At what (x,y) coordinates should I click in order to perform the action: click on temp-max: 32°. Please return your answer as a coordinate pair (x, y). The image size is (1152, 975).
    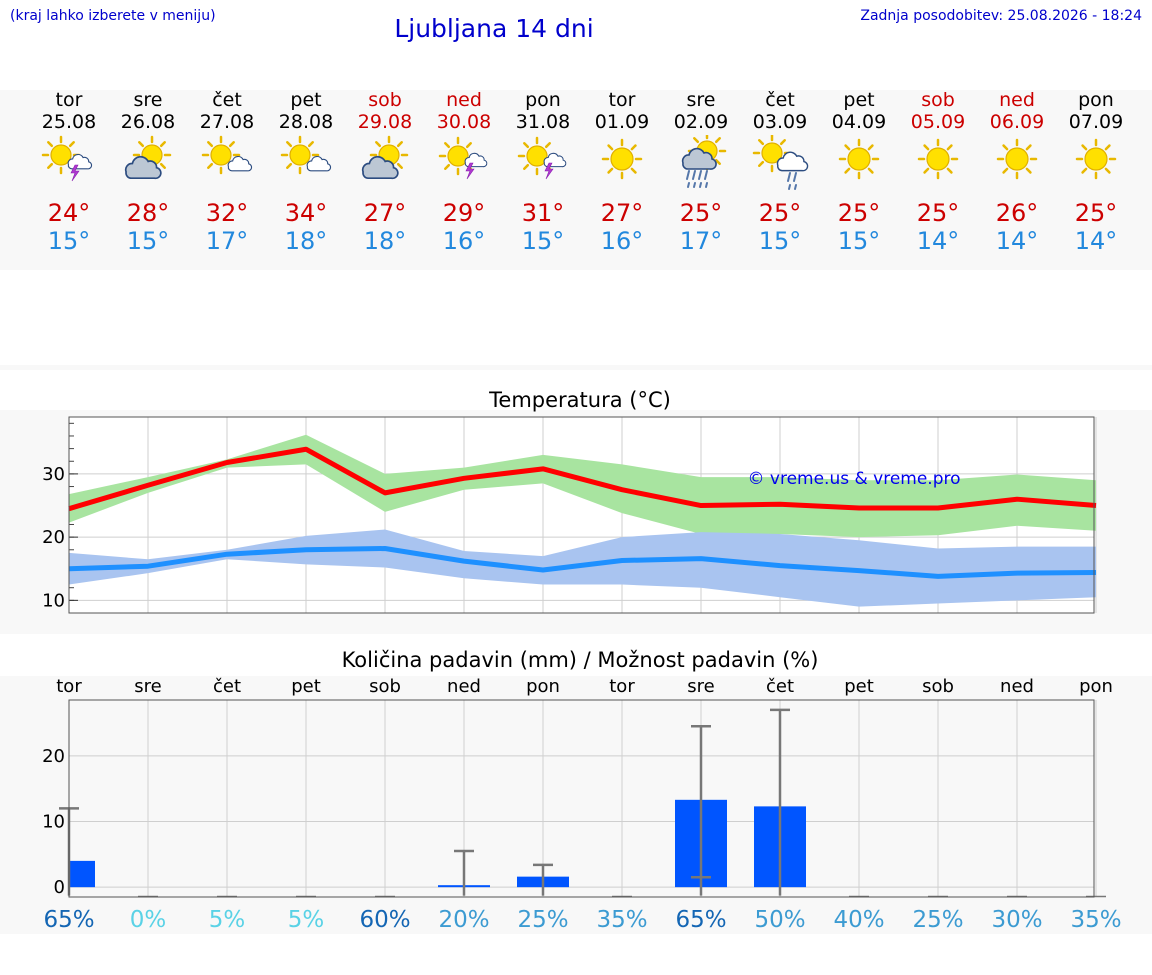
    Looking at the image, I should click on (227, 213).